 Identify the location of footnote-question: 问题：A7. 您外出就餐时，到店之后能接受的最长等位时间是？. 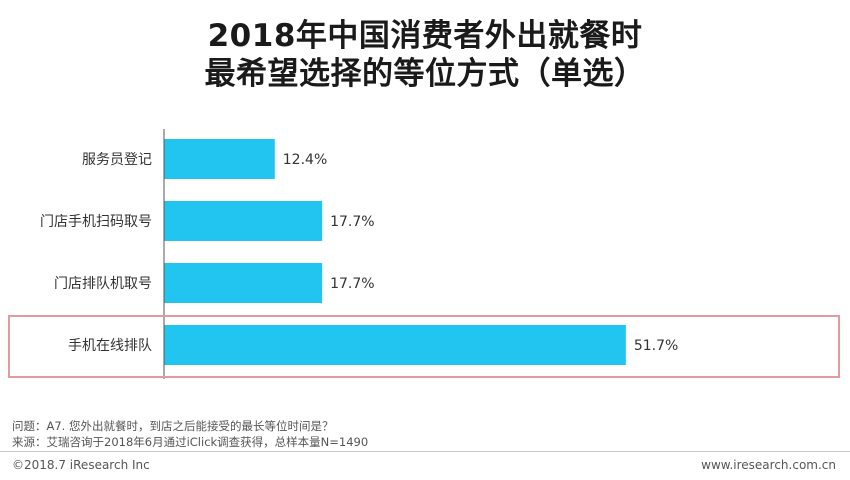
(173, 426).